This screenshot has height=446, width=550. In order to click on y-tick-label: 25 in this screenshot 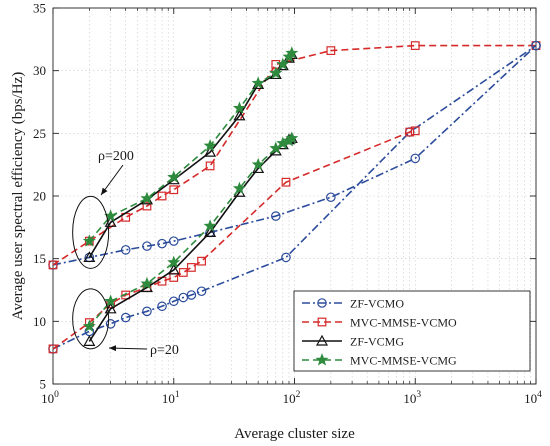, I will do `click(39, 133)`.